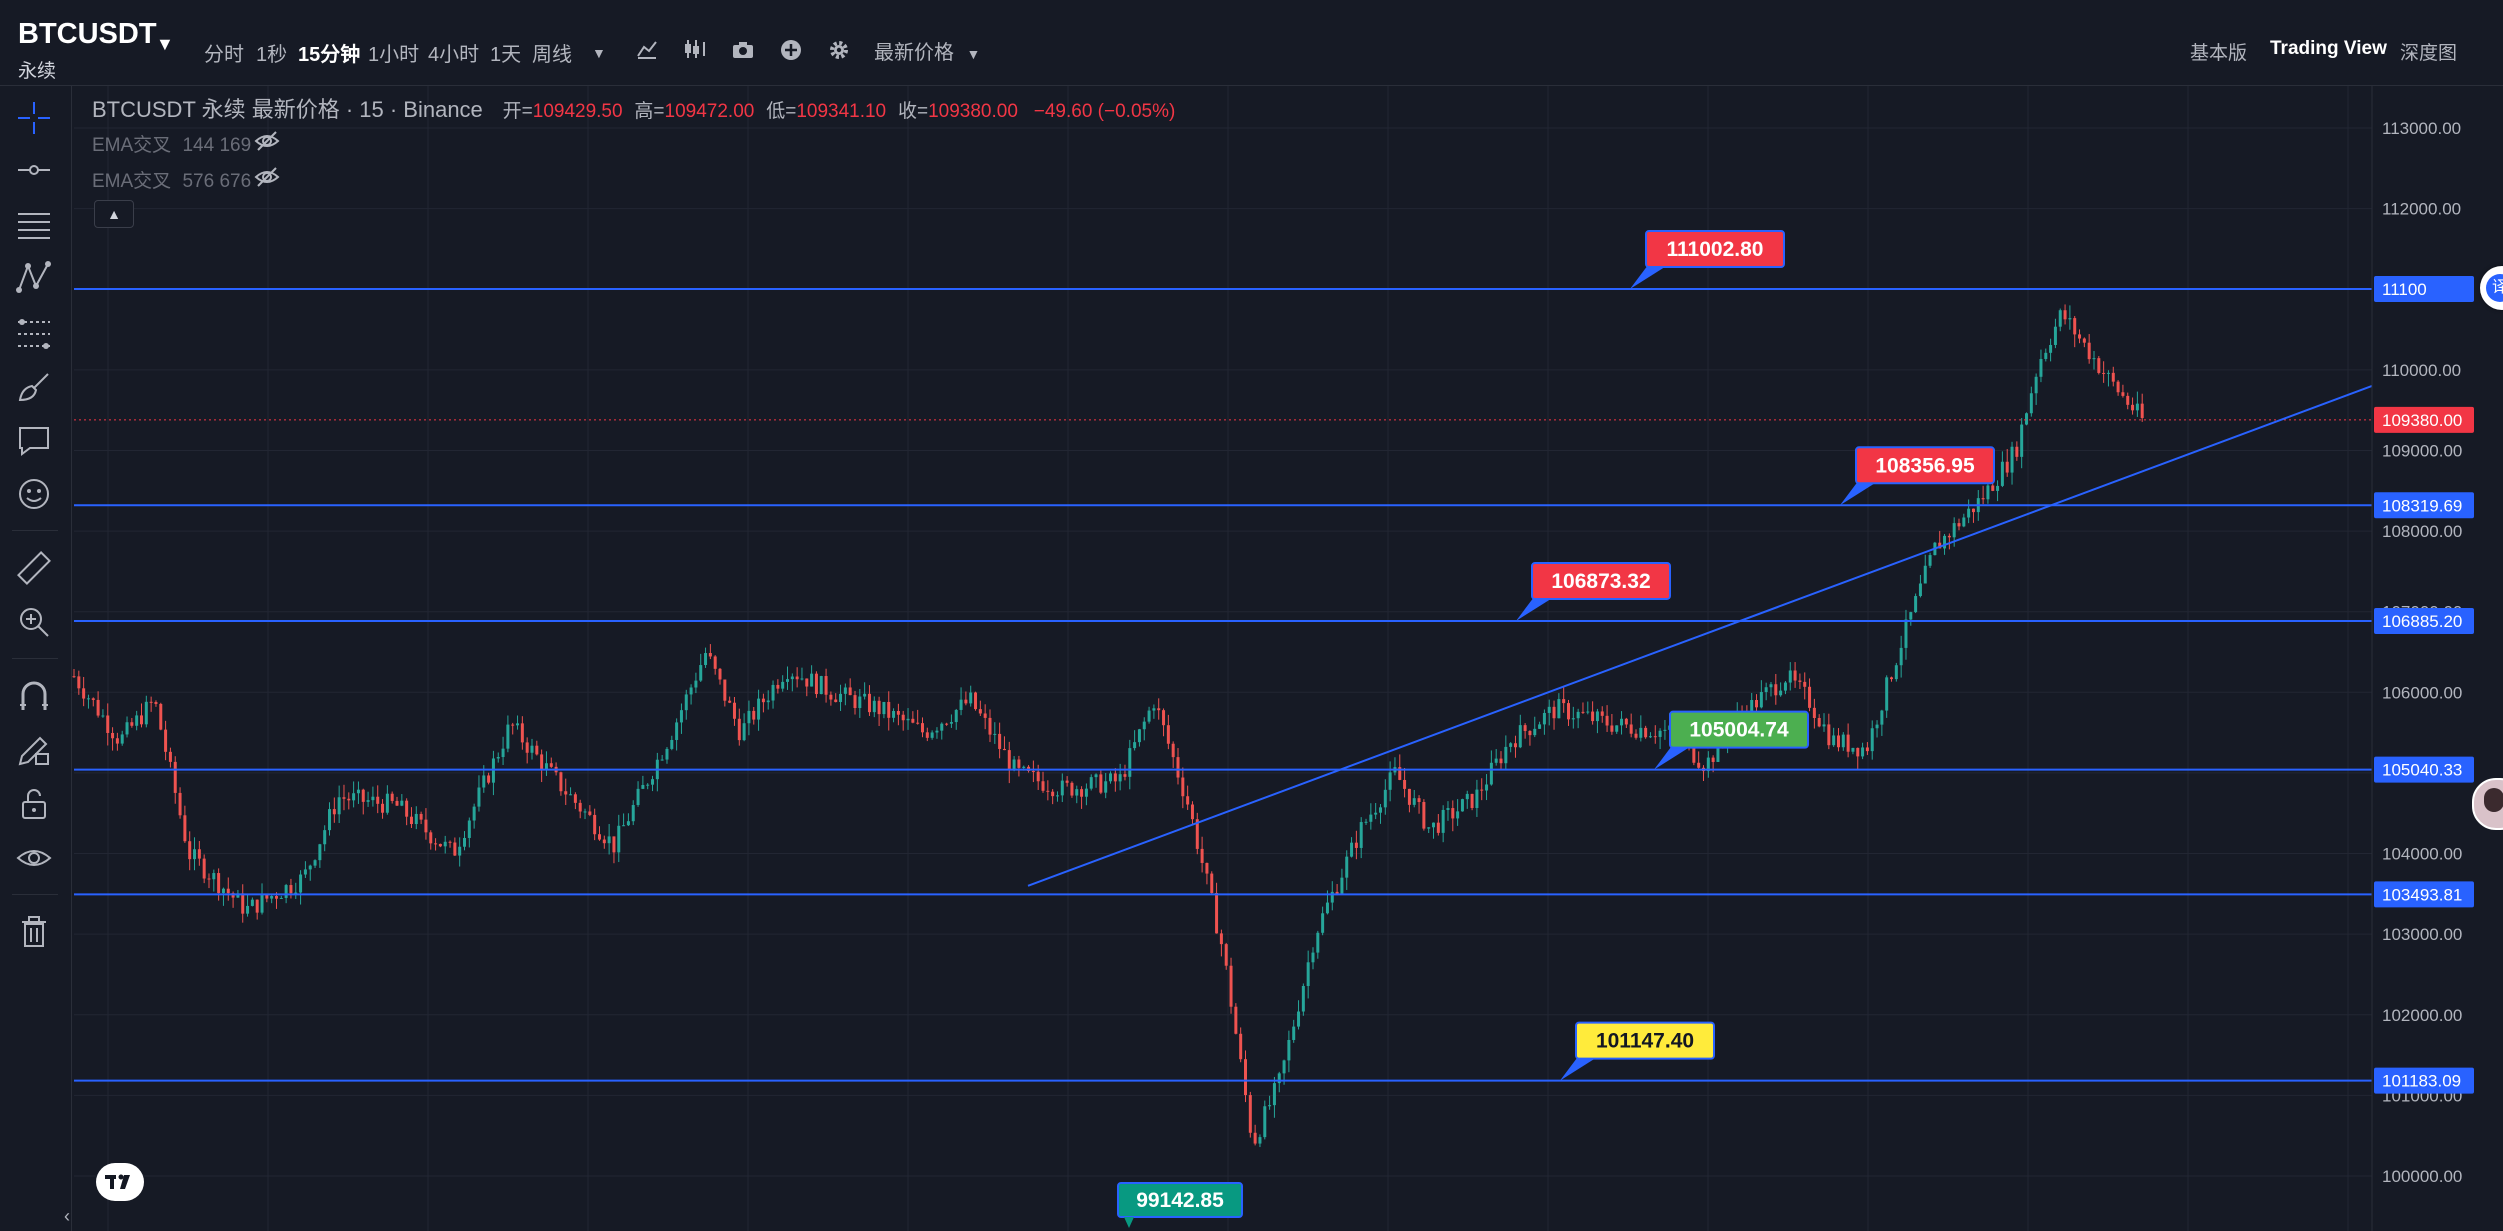  Describe the element at coordinates (34, 278) in the screenshot. I see `pattern-icon` at that location.